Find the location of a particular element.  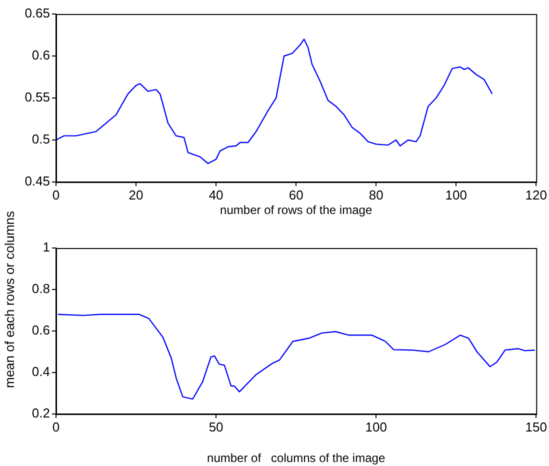

y-tick-label: 0.5 is located at coordinates (41, 139).